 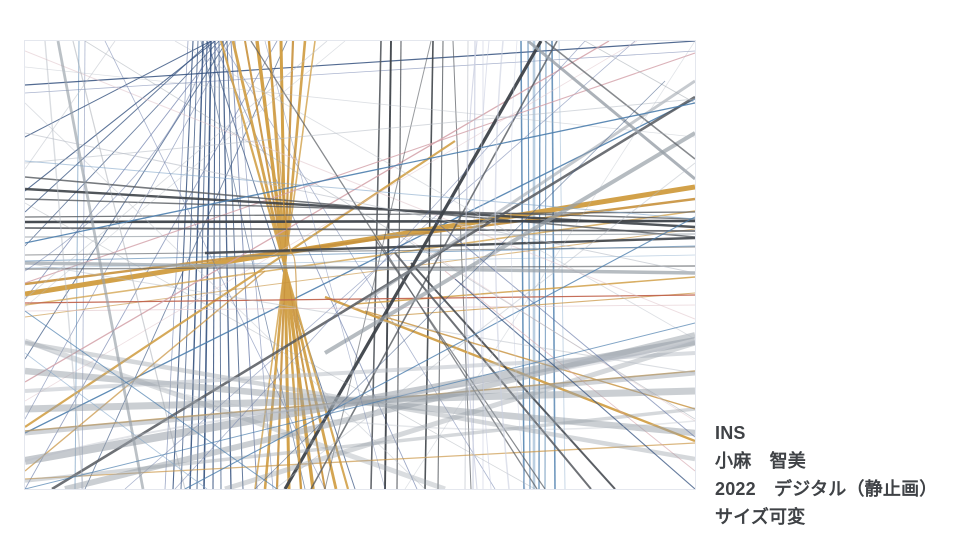 What do you see at coordinates (760, 517) in the screenshot?
I see `size-note: サイズ可変` at bounding box center [760, 517].